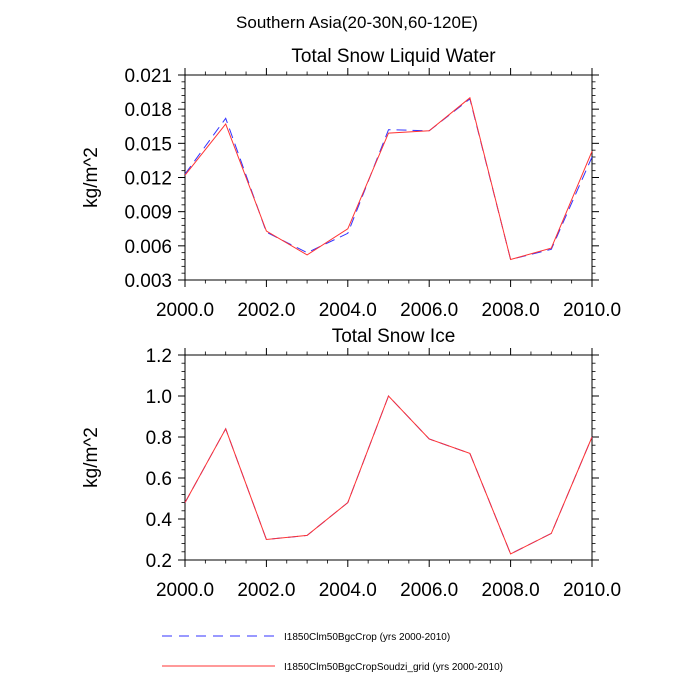  Describe the element at coordinates (148, 179) in the screenshot. I see `y-tick-label: 0.012` at that location.